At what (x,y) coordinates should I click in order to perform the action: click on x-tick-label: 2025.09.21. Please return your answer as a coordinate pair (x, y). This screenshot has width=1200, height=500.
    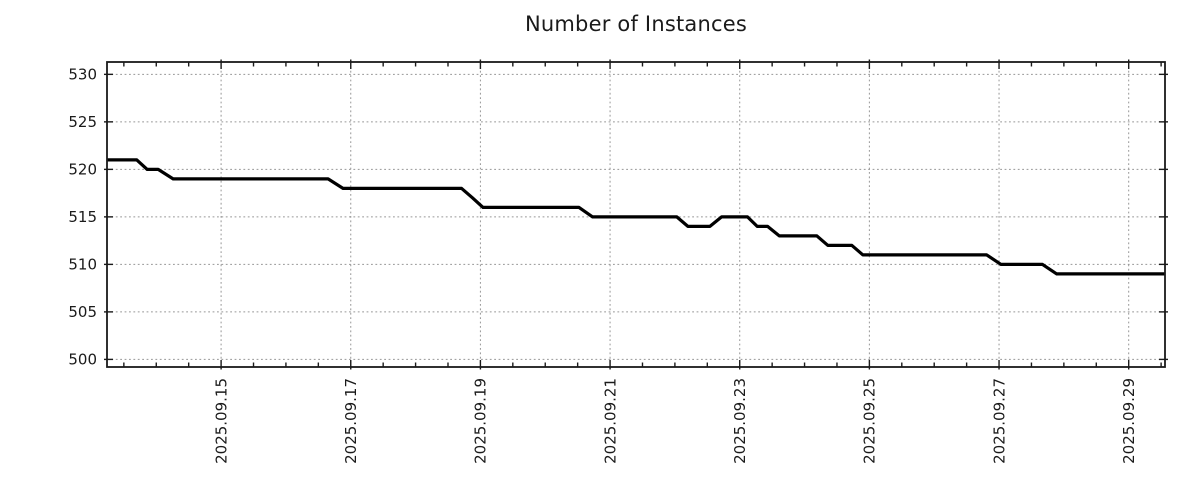
    Looking at the image, I should click on (610, 421).